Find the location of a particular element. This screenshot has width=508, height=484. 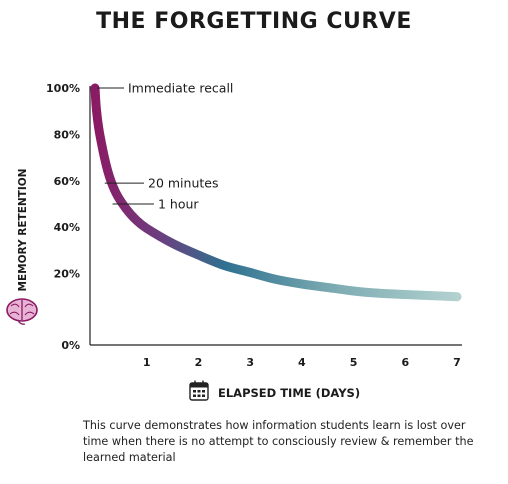

annotation-label: 1 hour is located at coordinates (178, 204).